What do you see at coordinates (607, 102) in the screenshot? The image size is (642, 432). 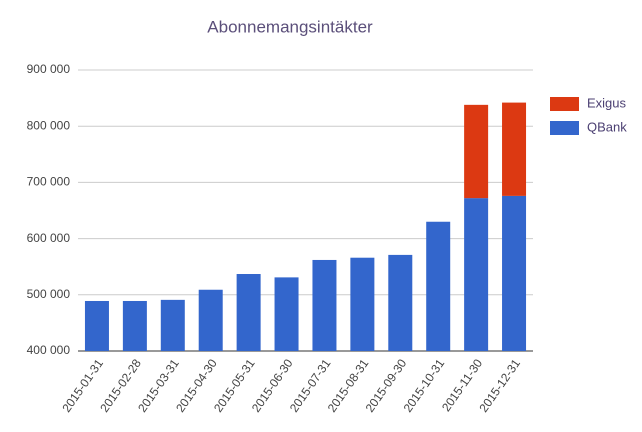 I see `legend-label: Exigus` at bounding box center [607, 102].